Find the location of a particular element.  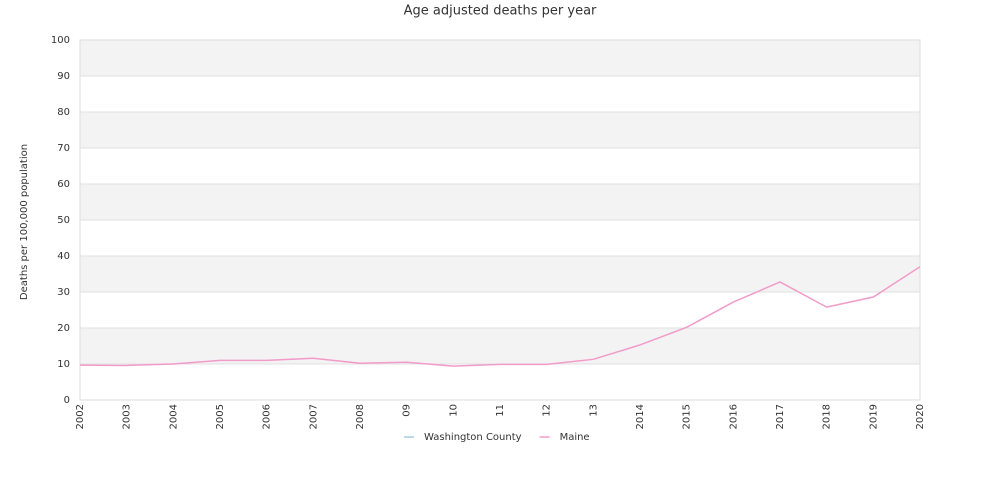

y-tick-label: 0 is located at coordinates (67, 400).